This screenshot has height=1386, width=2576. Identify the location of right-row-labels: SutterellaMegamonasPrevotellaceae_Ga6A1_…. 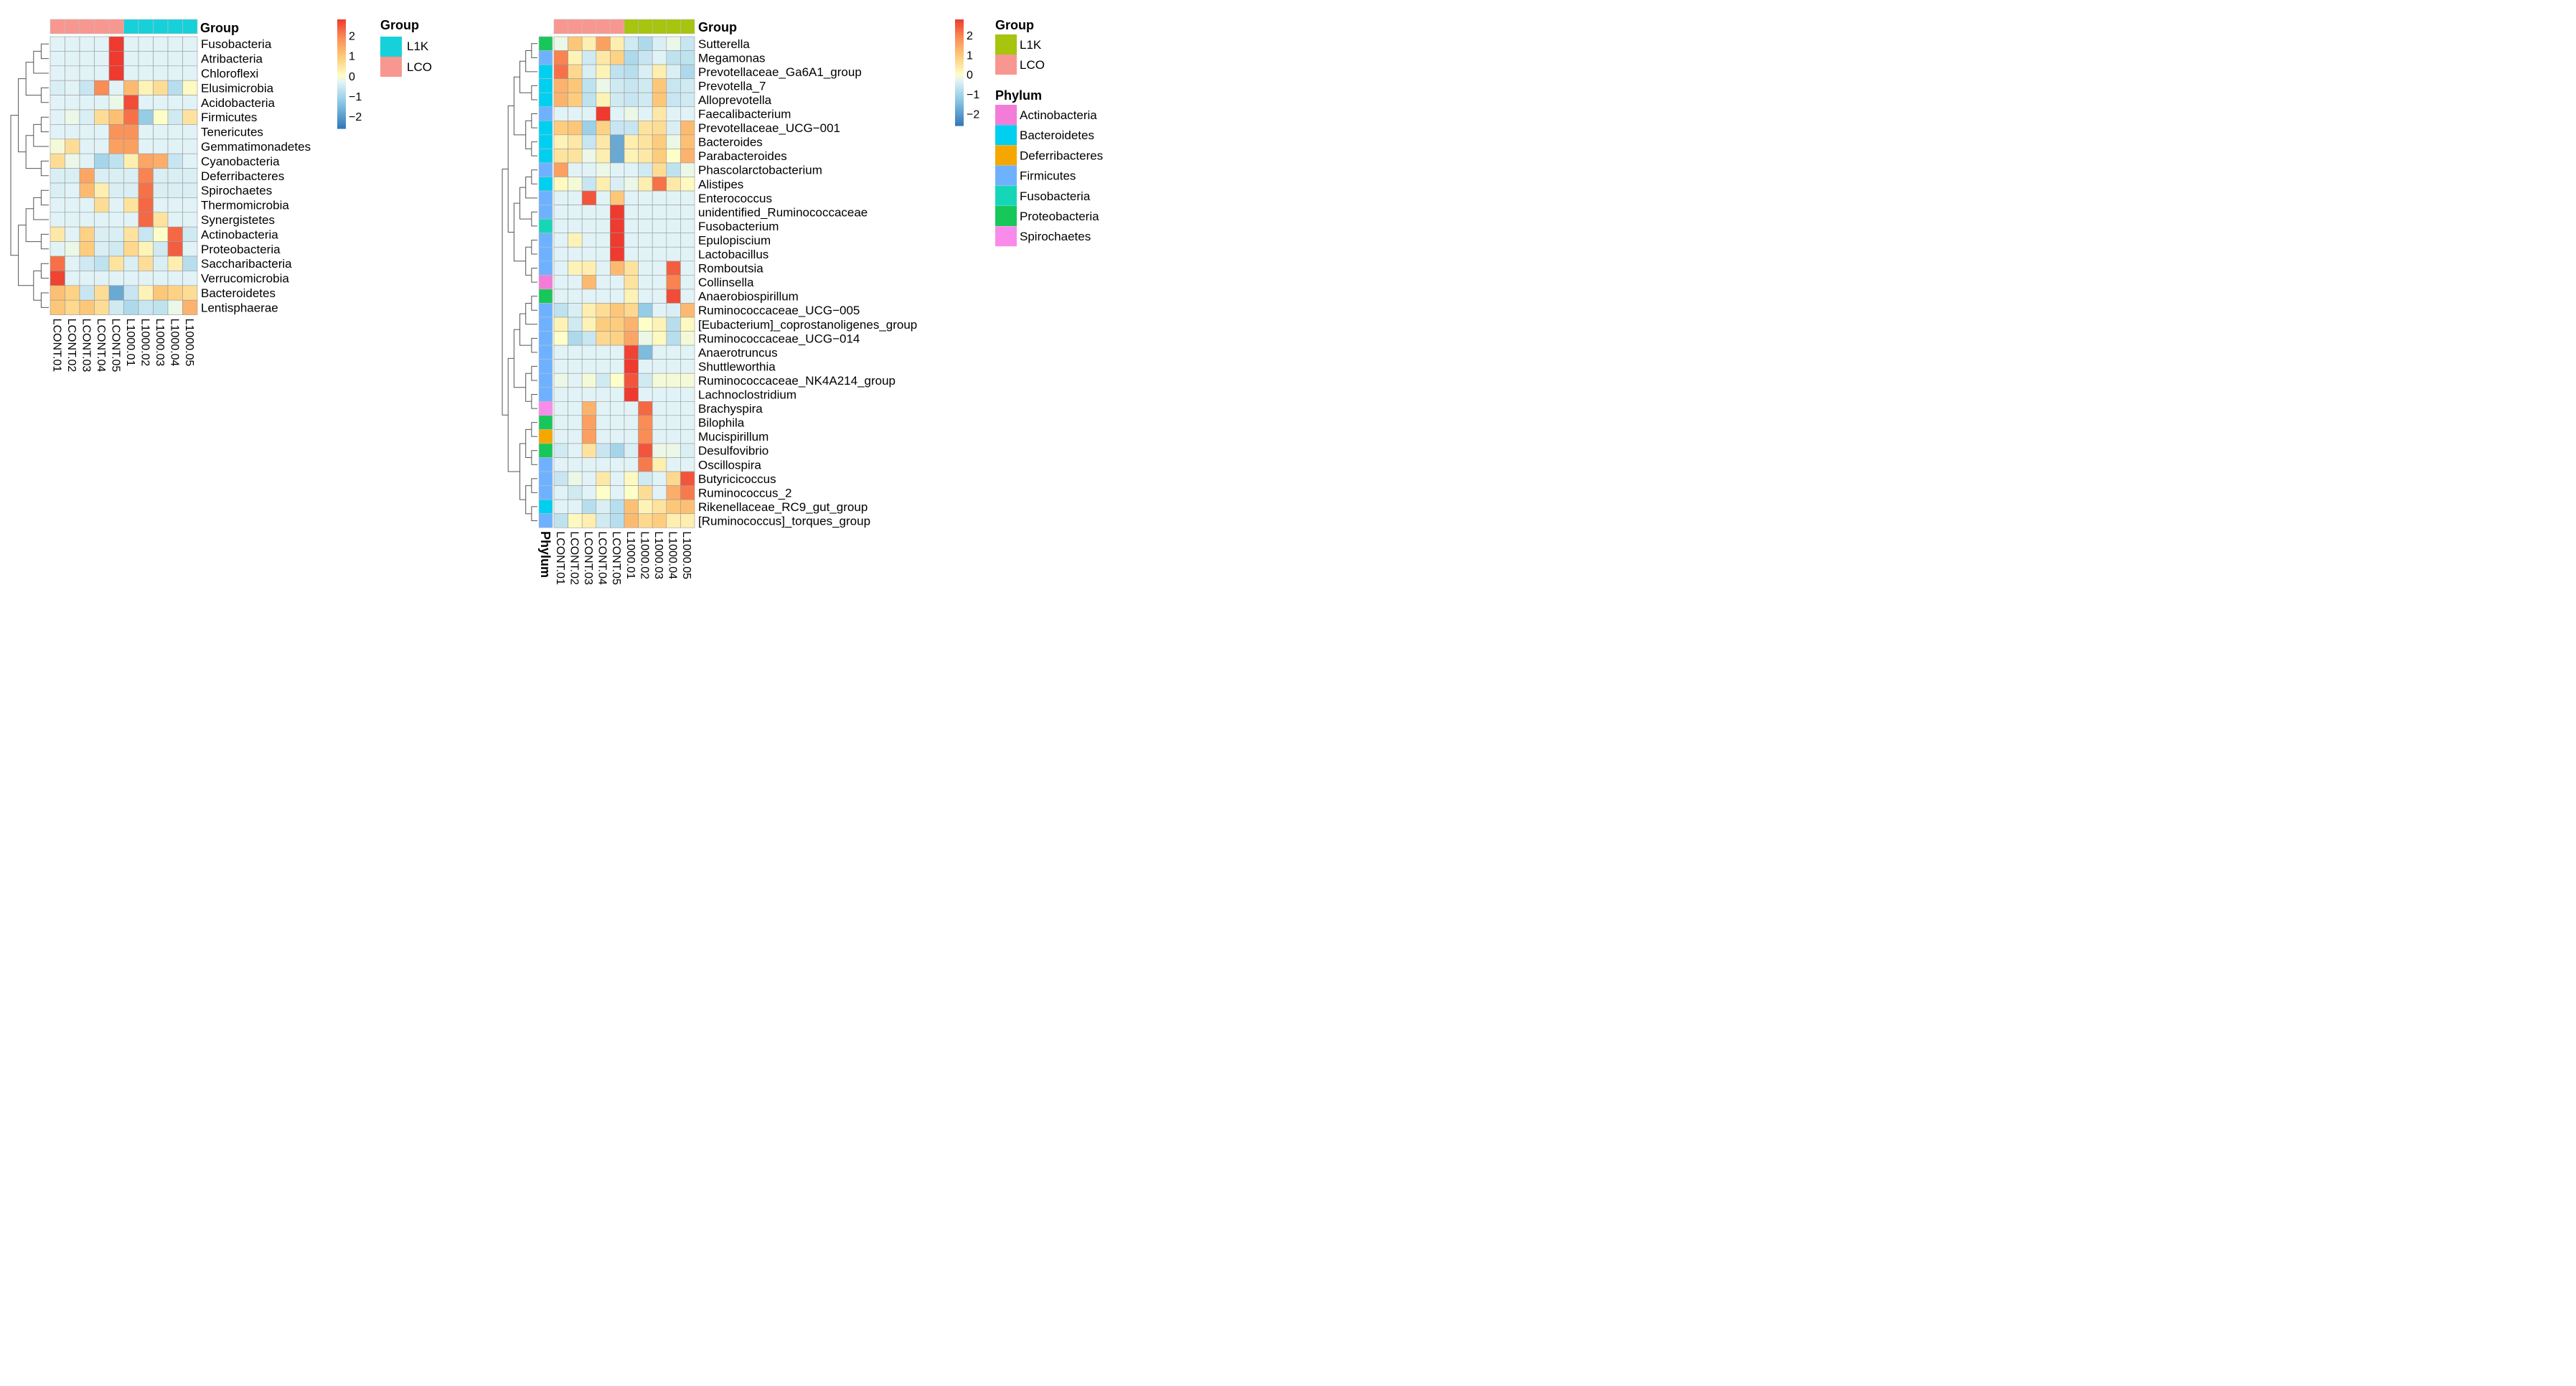
(807, 282).